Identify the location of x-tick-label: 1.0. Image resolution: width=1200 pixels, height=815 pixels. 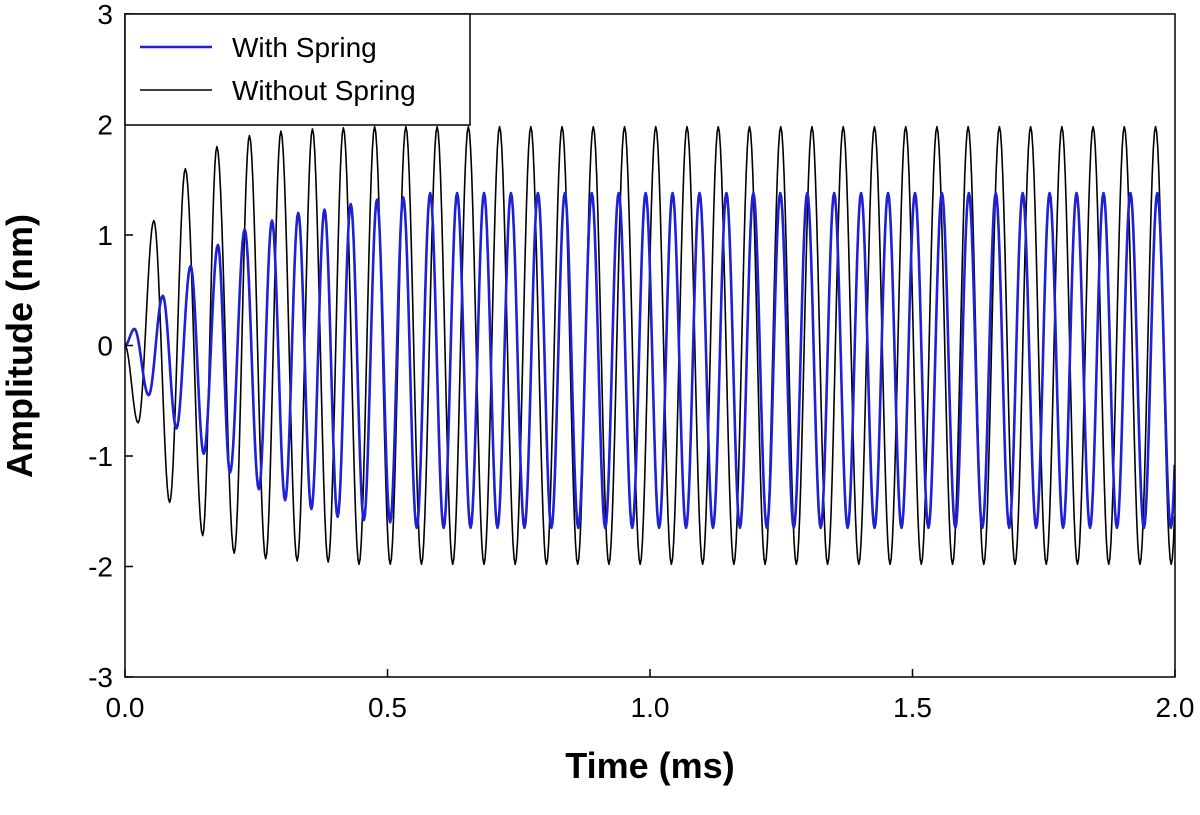
(650, 707).